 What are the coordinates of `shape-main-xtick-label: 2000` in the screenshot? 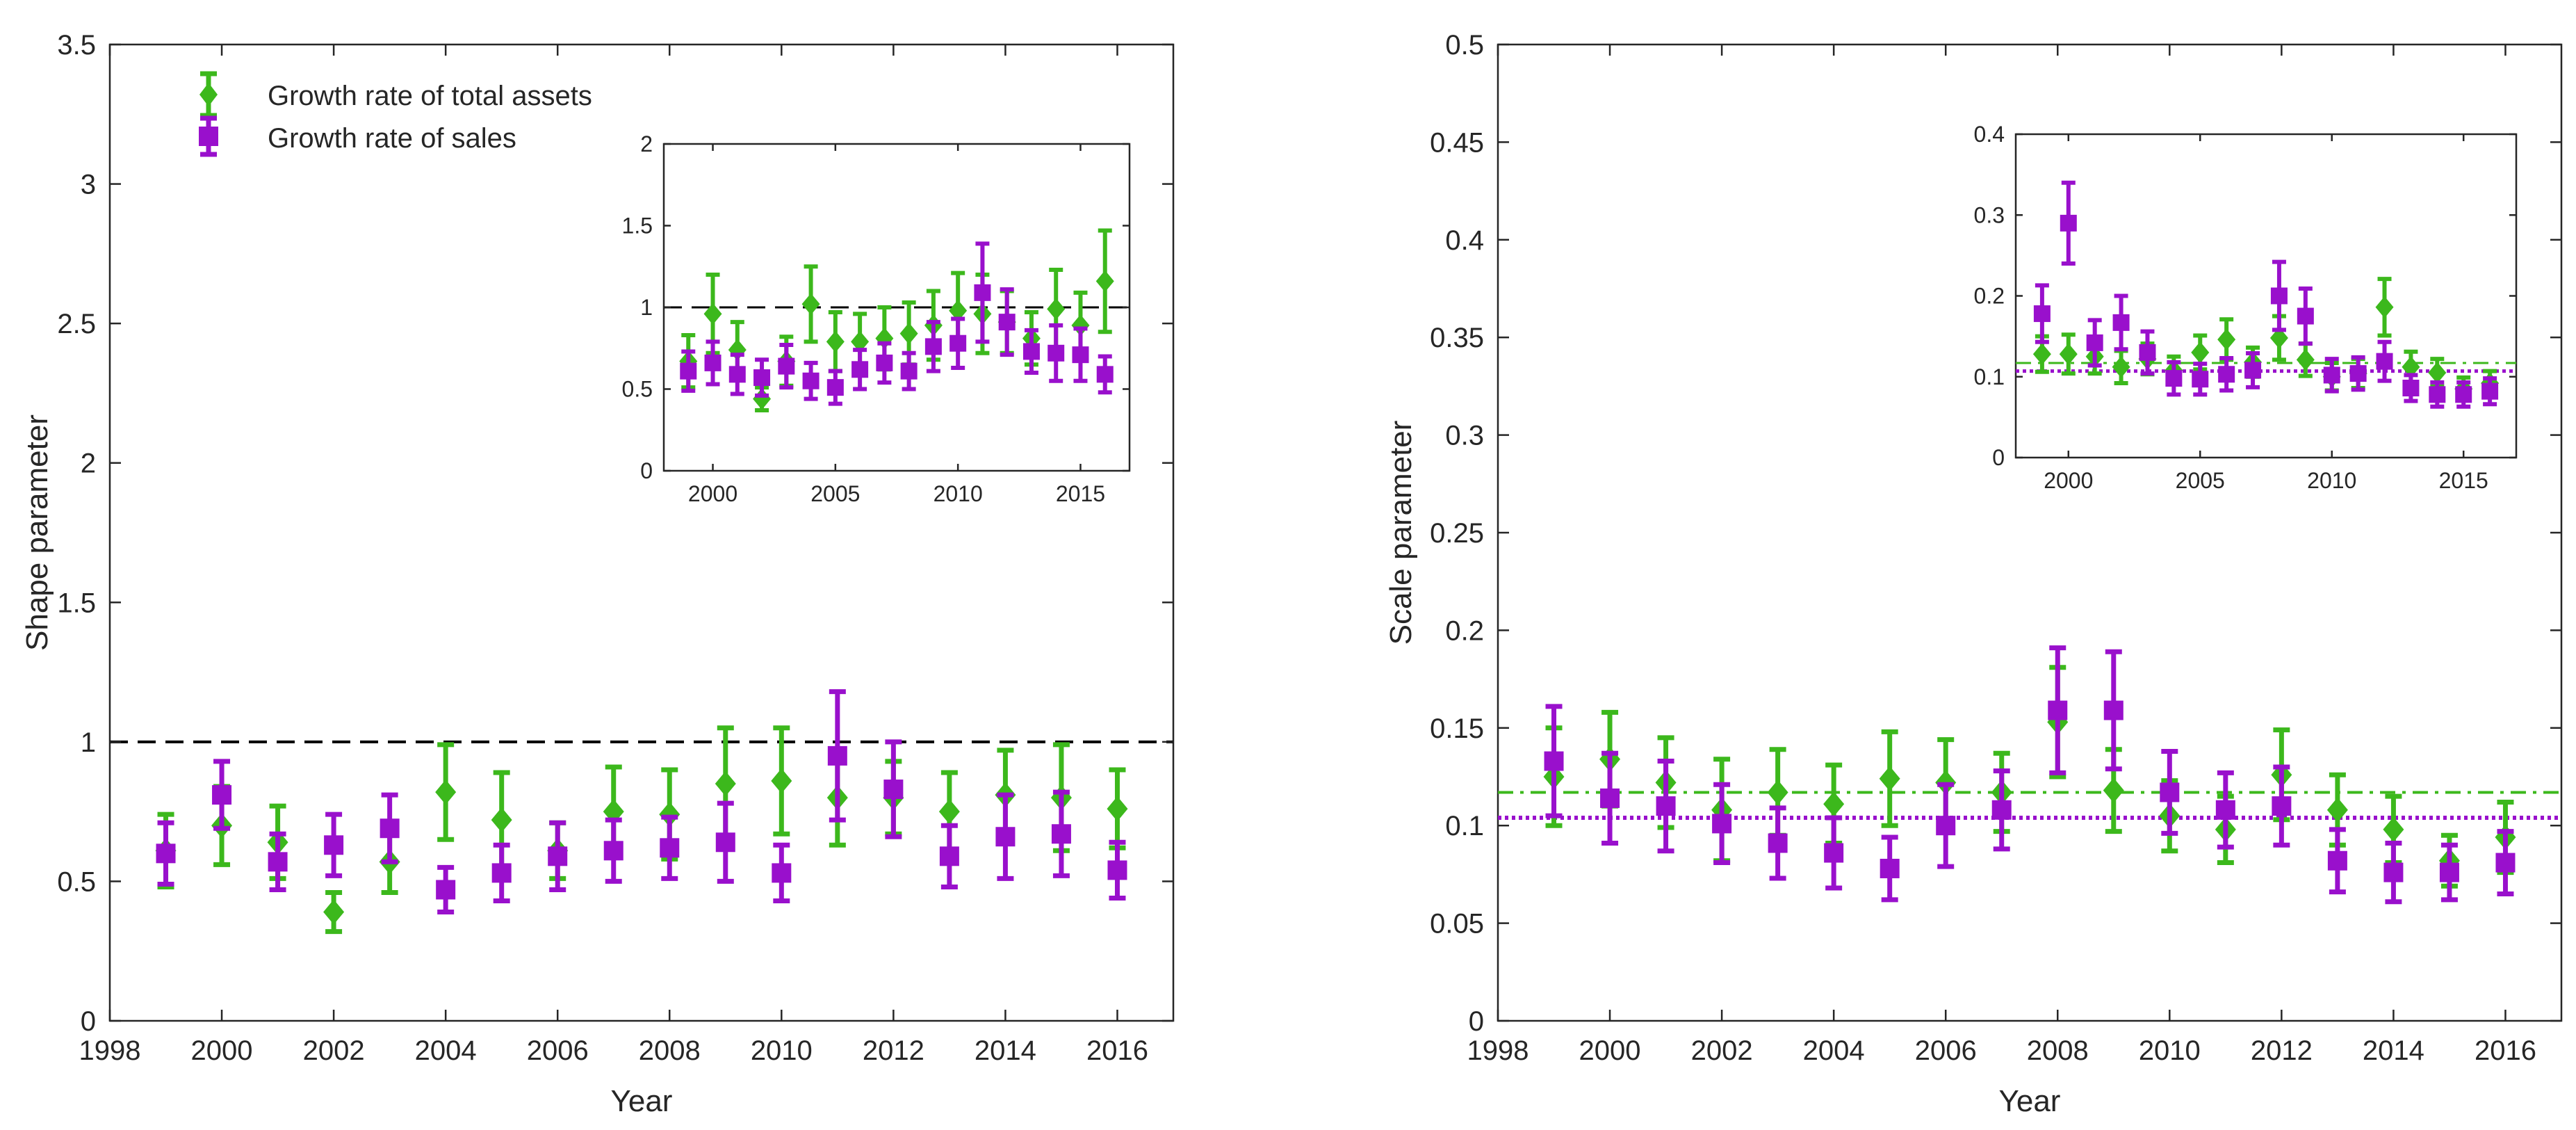 It's located at (222, 1050).